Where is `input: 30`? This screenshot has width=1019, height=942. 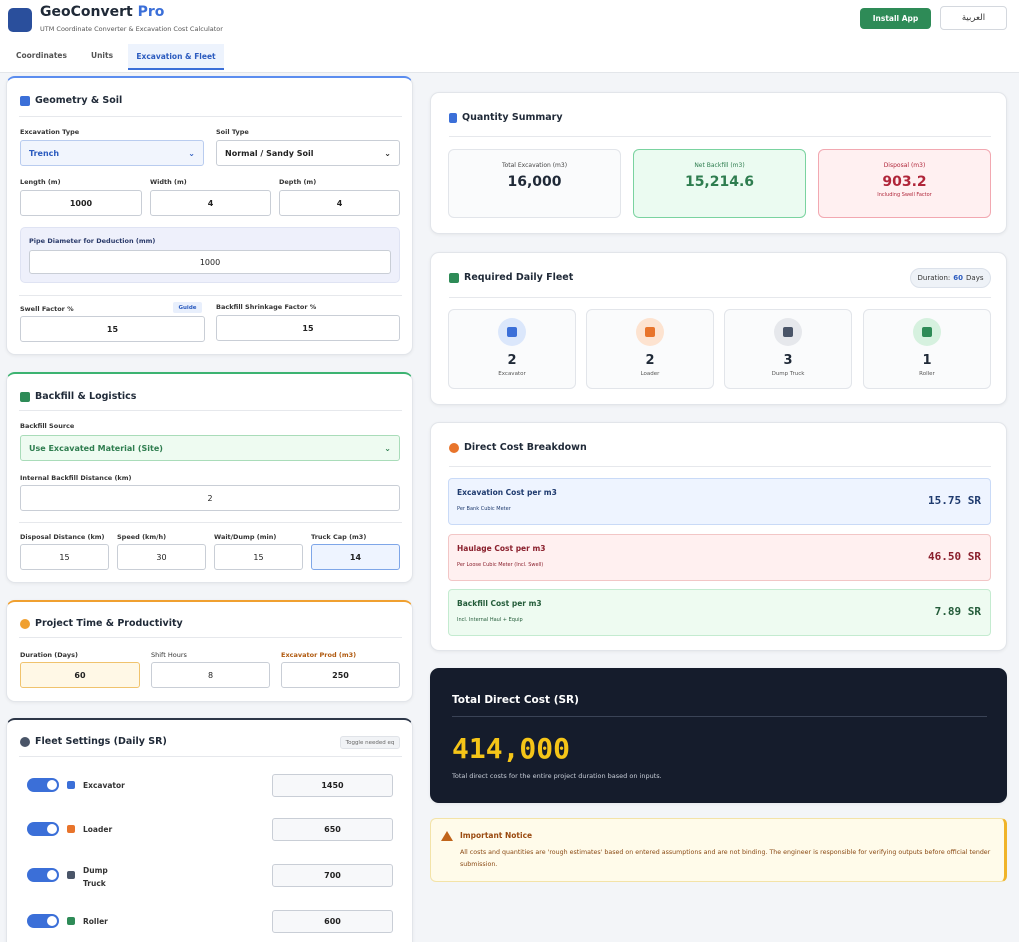 input: 30 is located at coordinates (161, 557).